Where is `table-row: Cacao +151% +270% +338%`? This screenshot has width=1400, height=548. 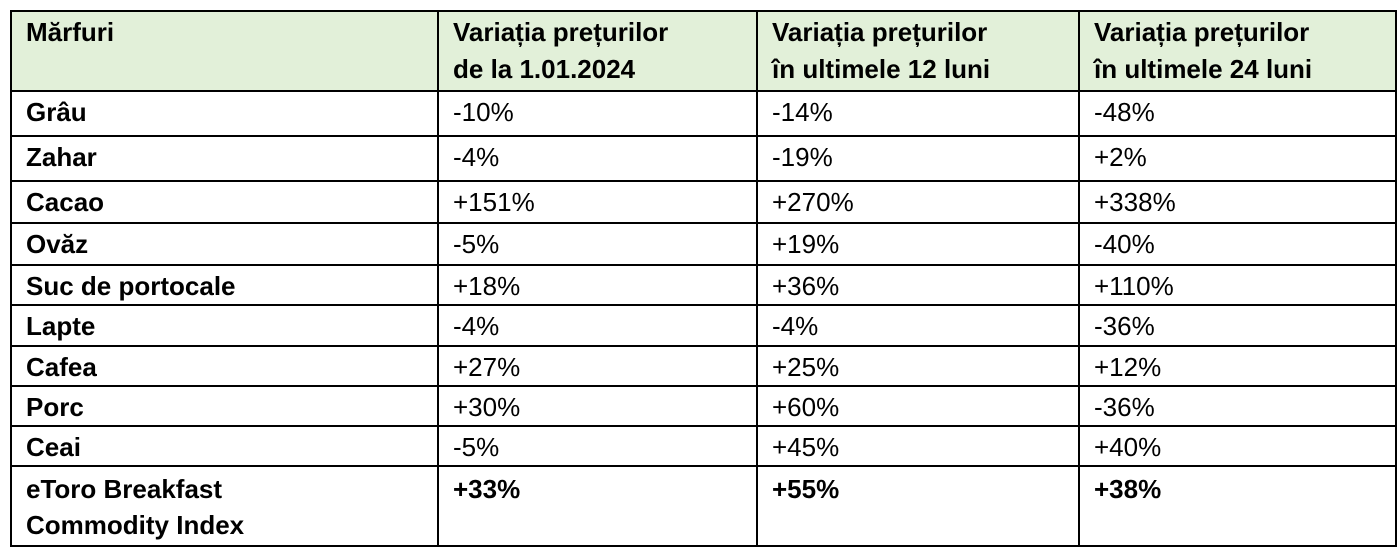 table-row: Cacao +151% +270% +338% is located at coordinates (703, 202).